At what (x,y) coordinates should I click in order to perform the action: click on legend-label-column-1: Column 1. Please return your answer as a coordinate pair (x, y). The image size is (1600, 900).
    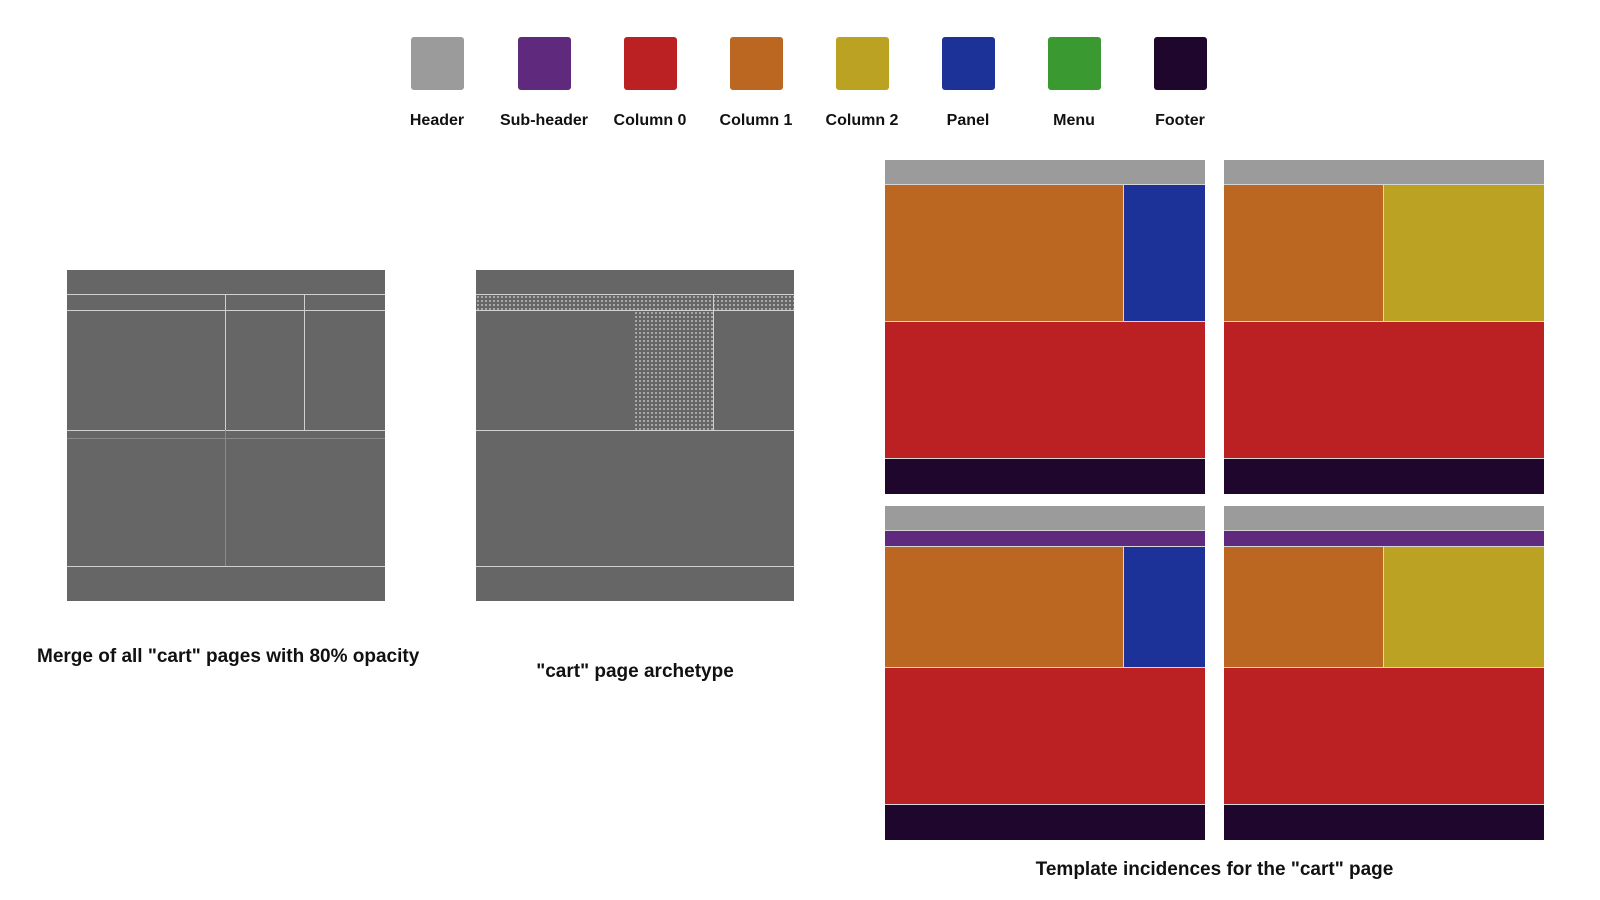
    Looking at the image, I should click on (756, 120).